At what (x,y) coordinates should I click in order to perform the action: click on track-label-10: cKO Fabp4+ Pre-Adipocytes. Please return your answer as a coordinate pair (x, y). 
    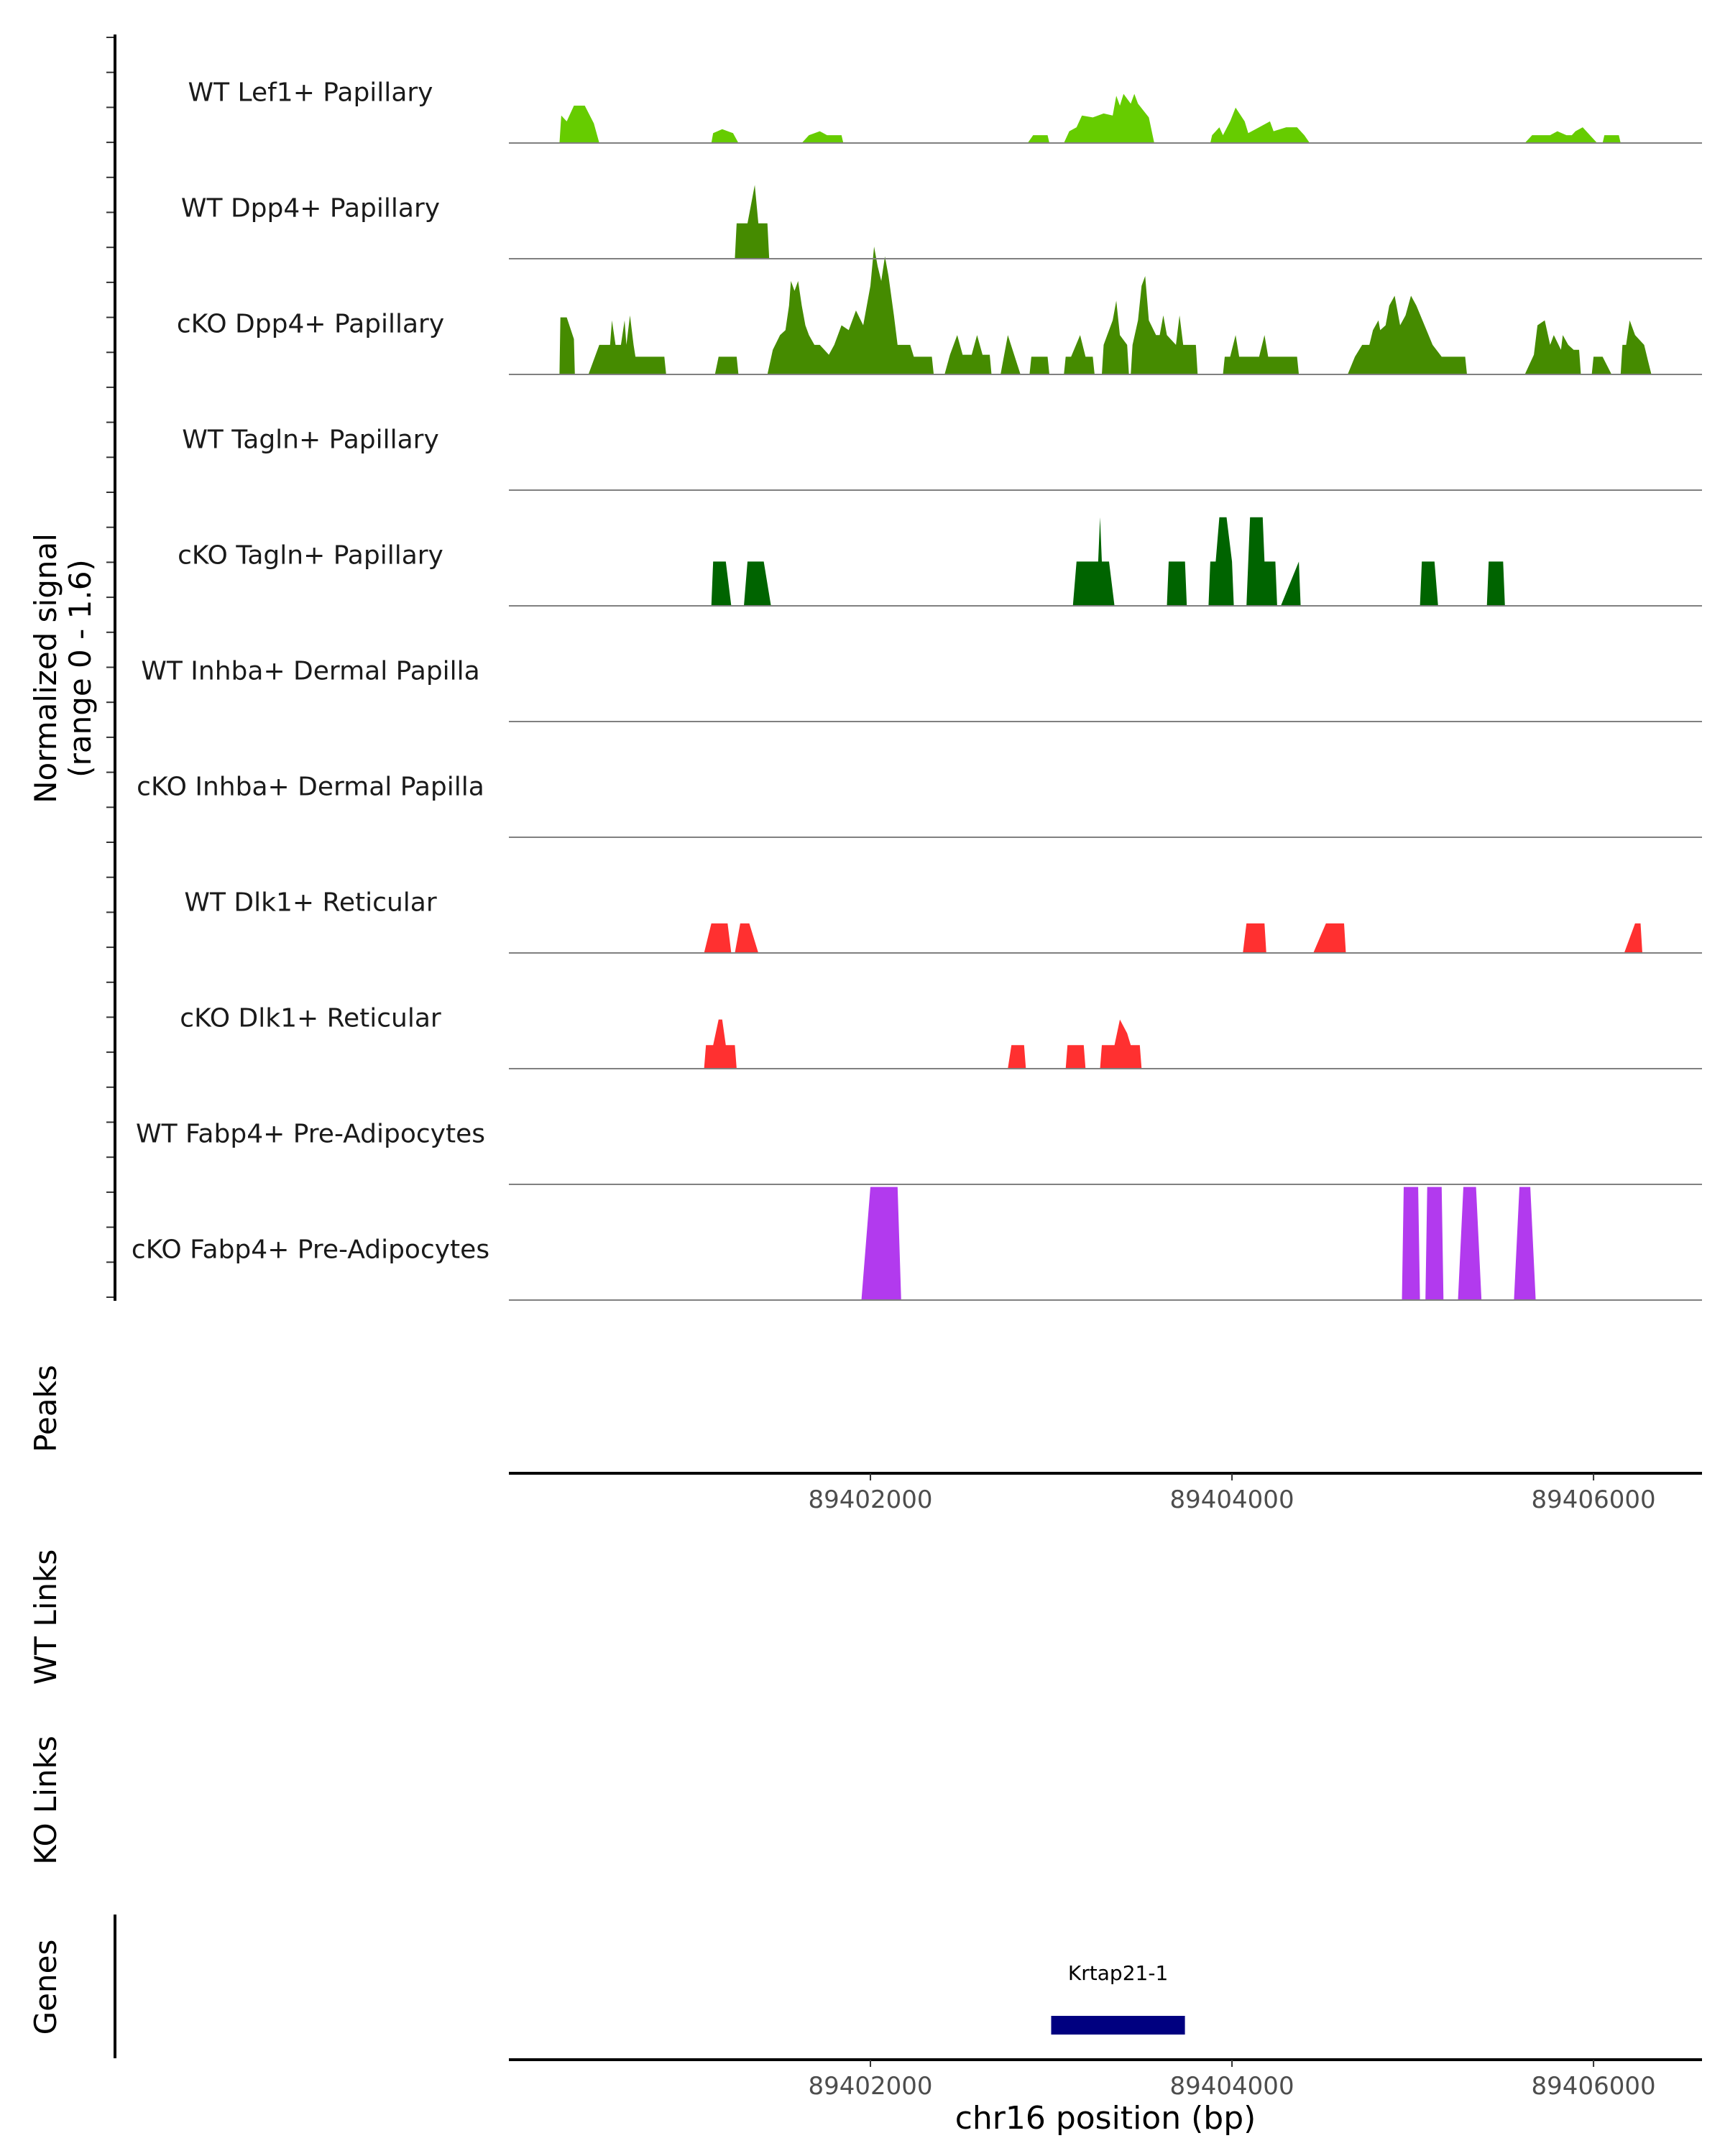
    Looking at the image, I should click on (310, 1250).